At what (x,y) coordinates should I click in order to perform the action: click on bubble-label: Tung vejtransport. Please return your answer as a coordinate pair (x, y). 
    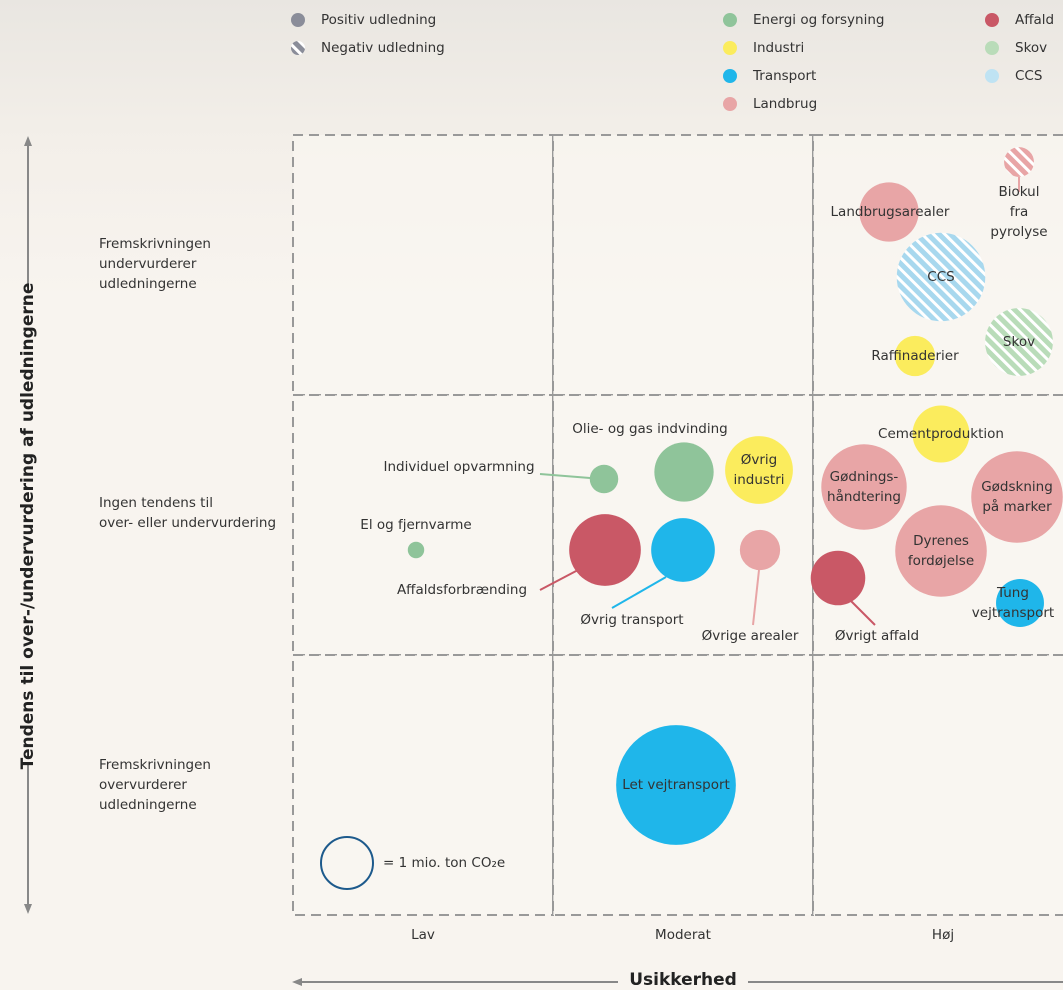
    Looking at the image, I should click on (1013, 603).